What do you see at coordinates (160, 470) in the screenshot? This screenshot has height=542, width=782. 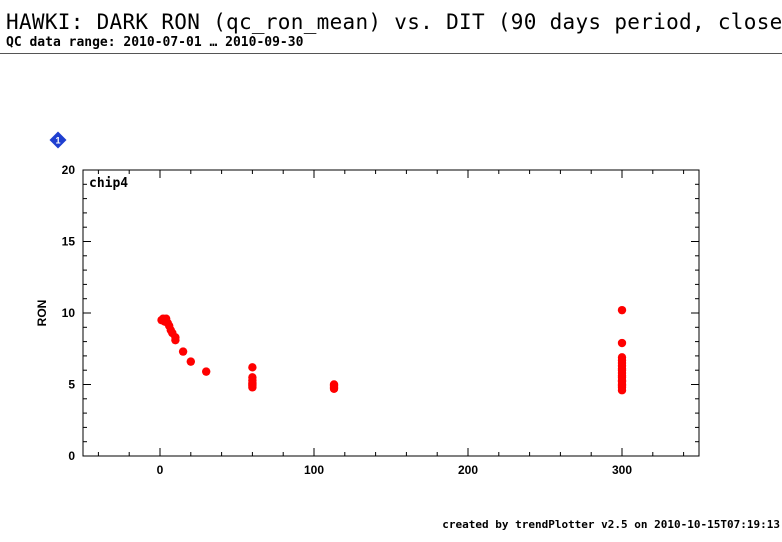 I see `x-tick-label: 0` at bounding box center [160, 470].